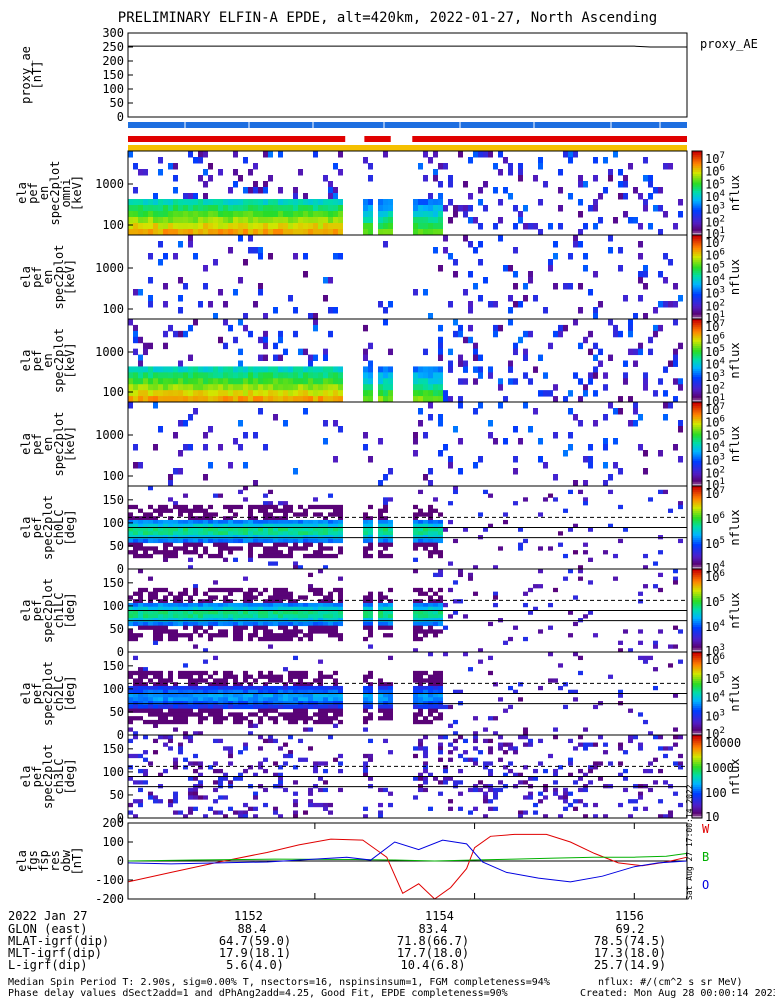 This screenshot has width=775, height=1000. What do you see at coordinates (66, 193) in the screenshot?
I see `y-axis-label: omni` at bounding box center [66, 193].